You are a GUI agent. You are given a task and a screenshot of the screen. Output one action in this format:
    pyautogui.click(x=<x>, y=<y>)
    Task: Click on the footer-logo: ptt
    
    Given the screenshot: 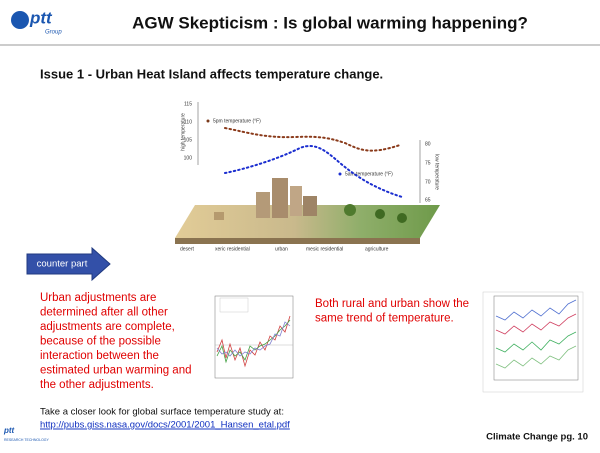 What is the action you would take?
    pyautogui.click(x=9, y=430)
    